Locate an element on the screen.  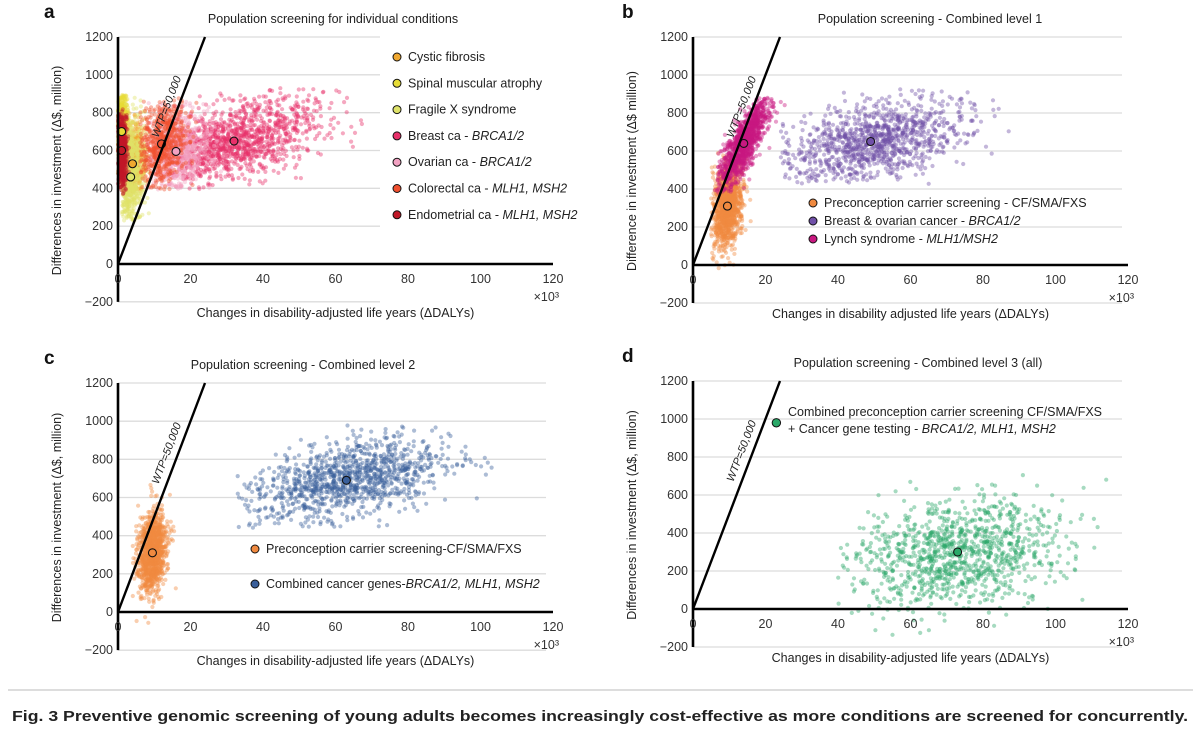
legend-label-part: Fragile X syndrome is located at coordinates (462, 110).